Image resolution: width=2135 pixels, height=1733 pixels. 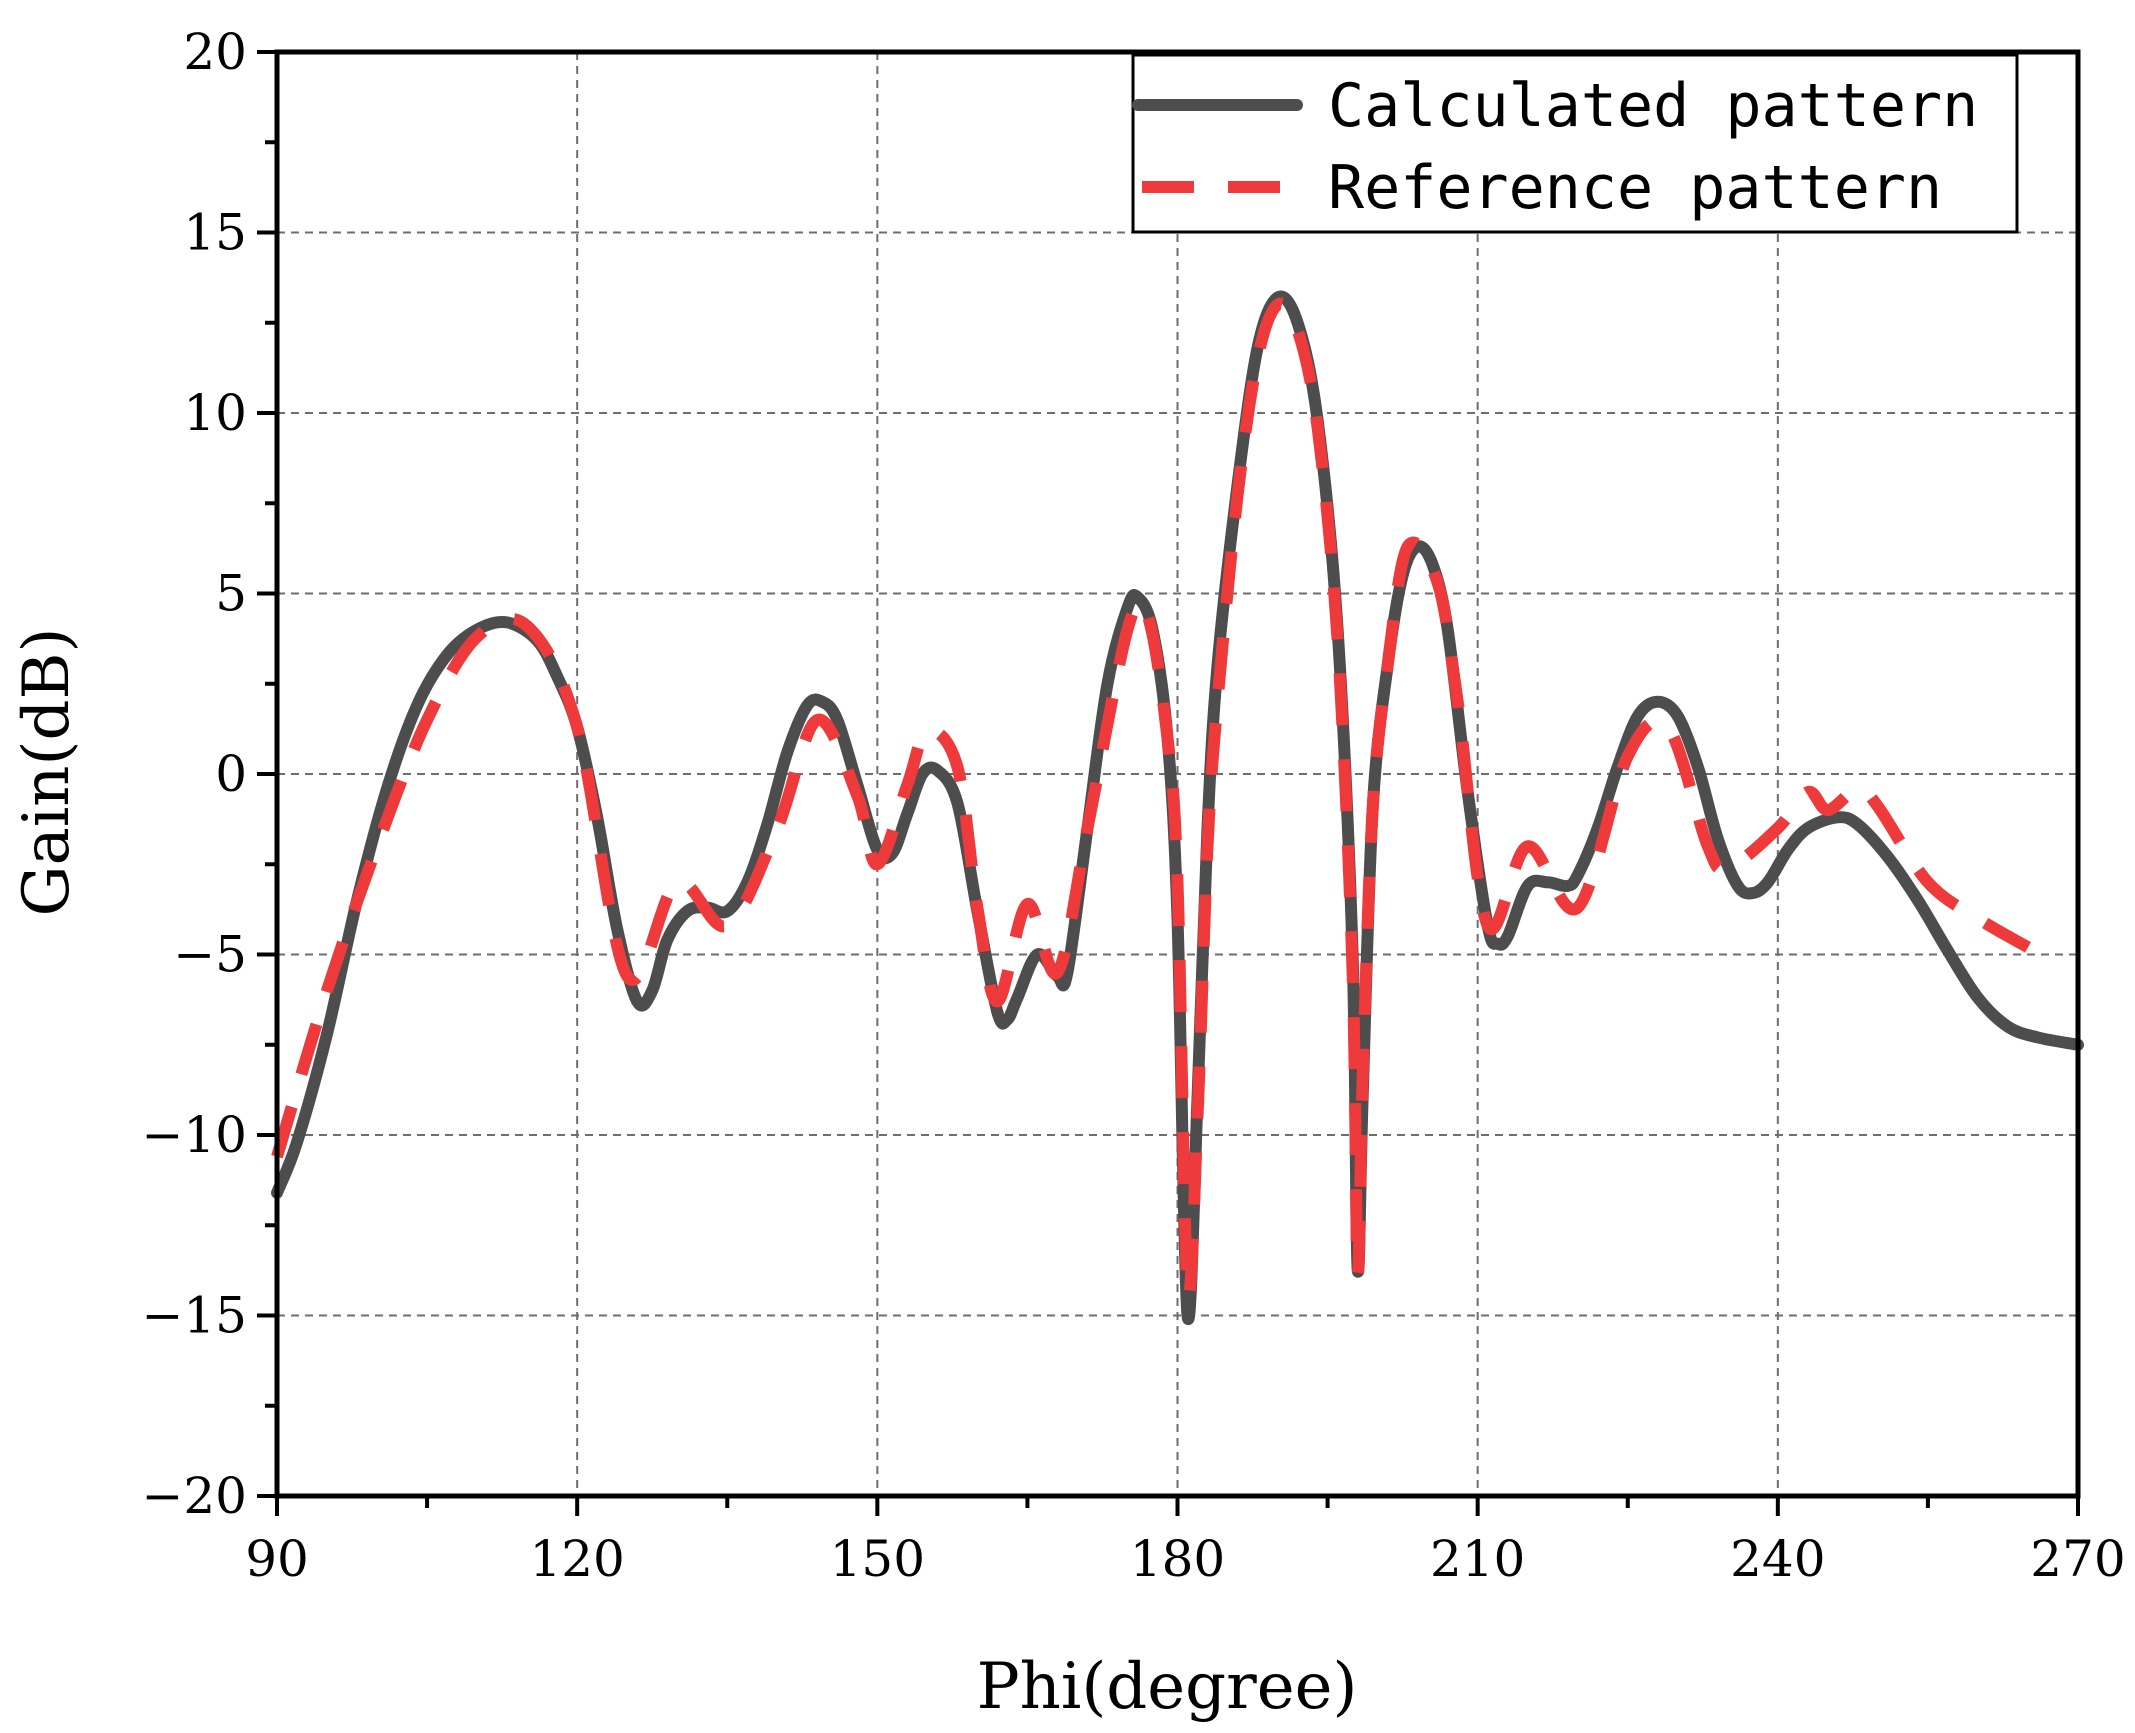 I want to click on legend: Calculated pattern Reference pattern, so click(x=1575, y=143).